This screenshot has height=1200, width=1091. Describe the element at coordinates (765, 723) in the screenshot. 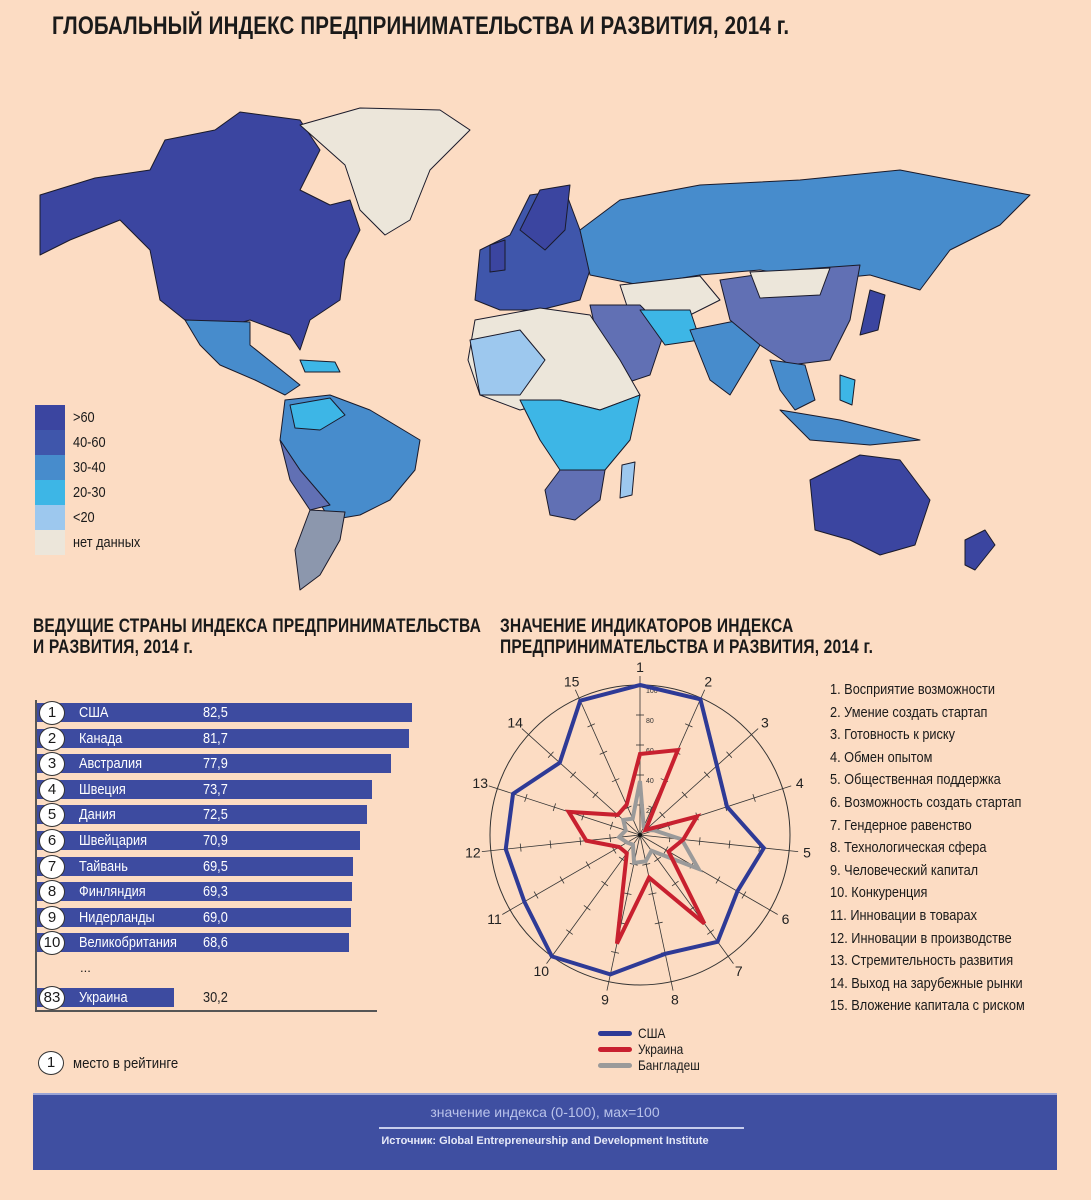

I see `radar-axis-label: 3` at that location.